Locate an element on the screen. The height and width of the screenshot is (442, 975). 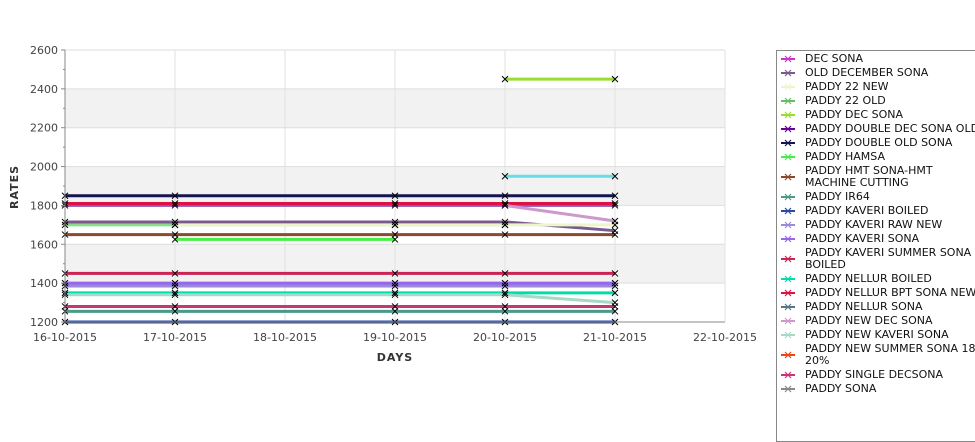
legend-item: PADDY NEW SUMMER SONA 18-20% is located at coordinates (878, 355).